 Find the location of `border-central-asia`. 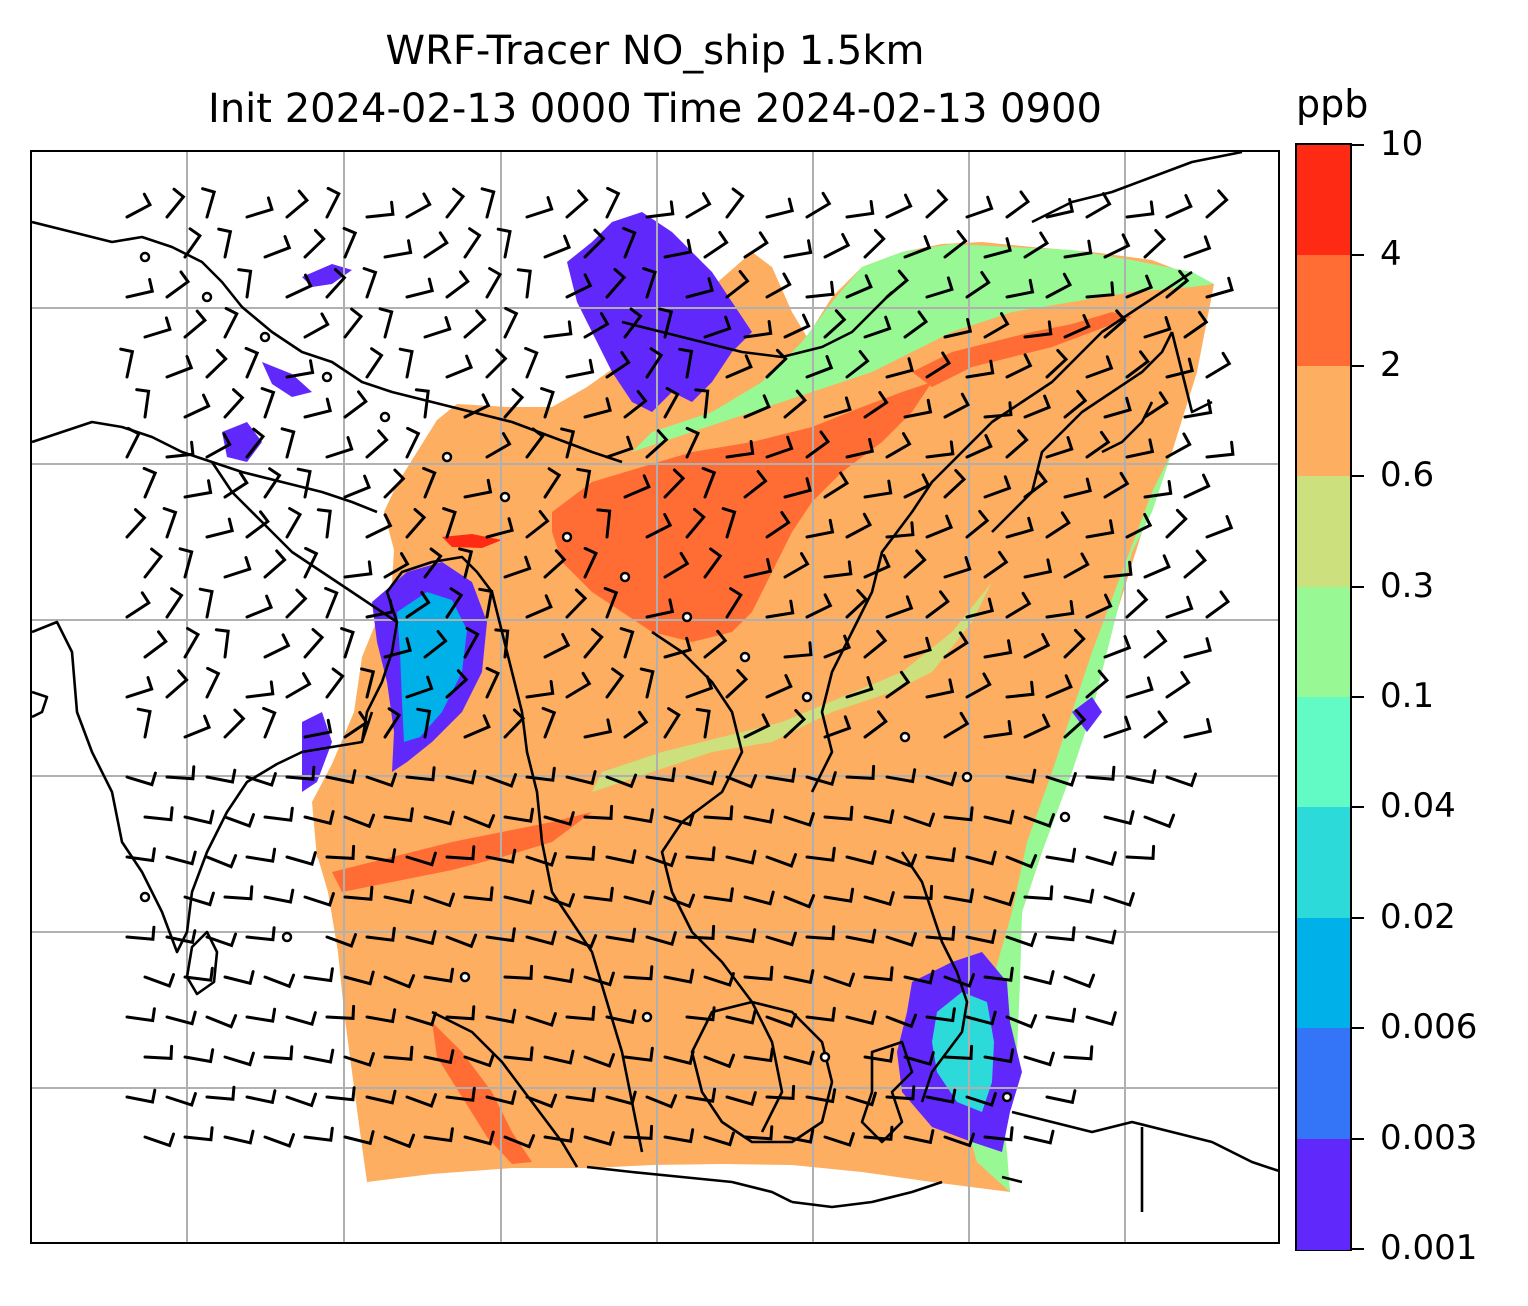

border-central-asia is located at coordinates (327, 367).